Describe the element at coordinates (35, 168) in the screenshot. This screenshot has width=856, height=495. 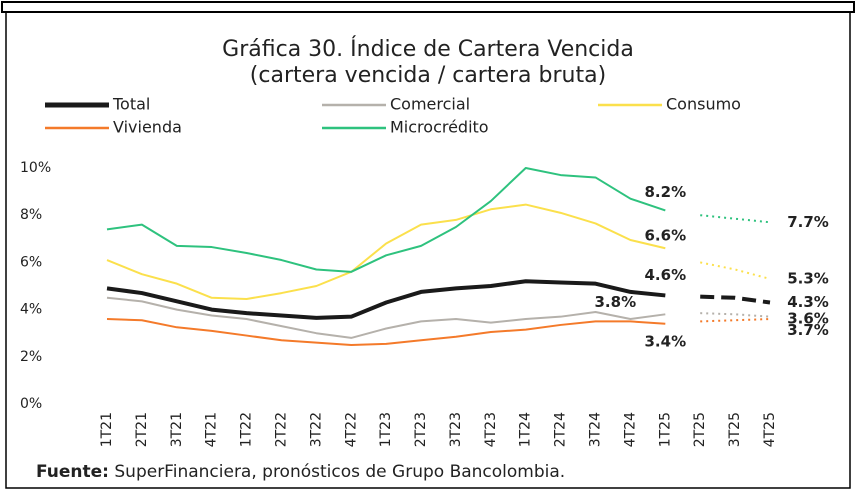
I see `y-tick-label: 10%` at that location.